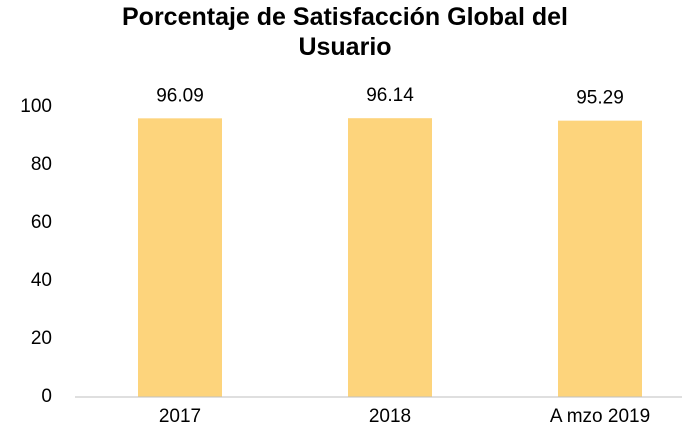 The width and height of the screenshot is (691, 431). I want to click on y-tick-label: 80, so click(41, 164).